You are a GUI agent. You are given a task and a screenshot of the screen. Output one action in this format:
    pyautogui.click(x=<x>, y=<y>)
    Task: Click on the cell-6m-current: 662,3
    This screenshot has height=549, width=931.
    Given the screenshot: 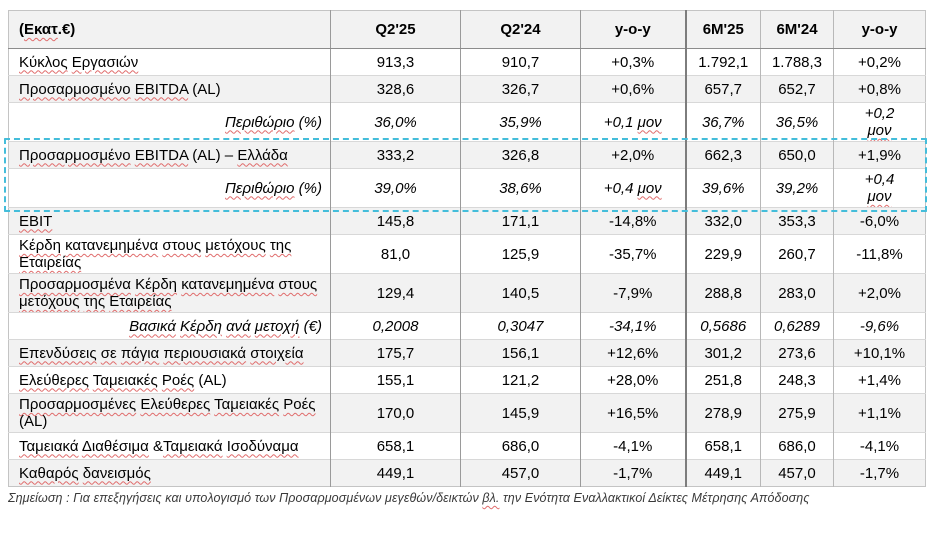 What is the action you would take?
    pyautogui.click(x=722, y=155)
    